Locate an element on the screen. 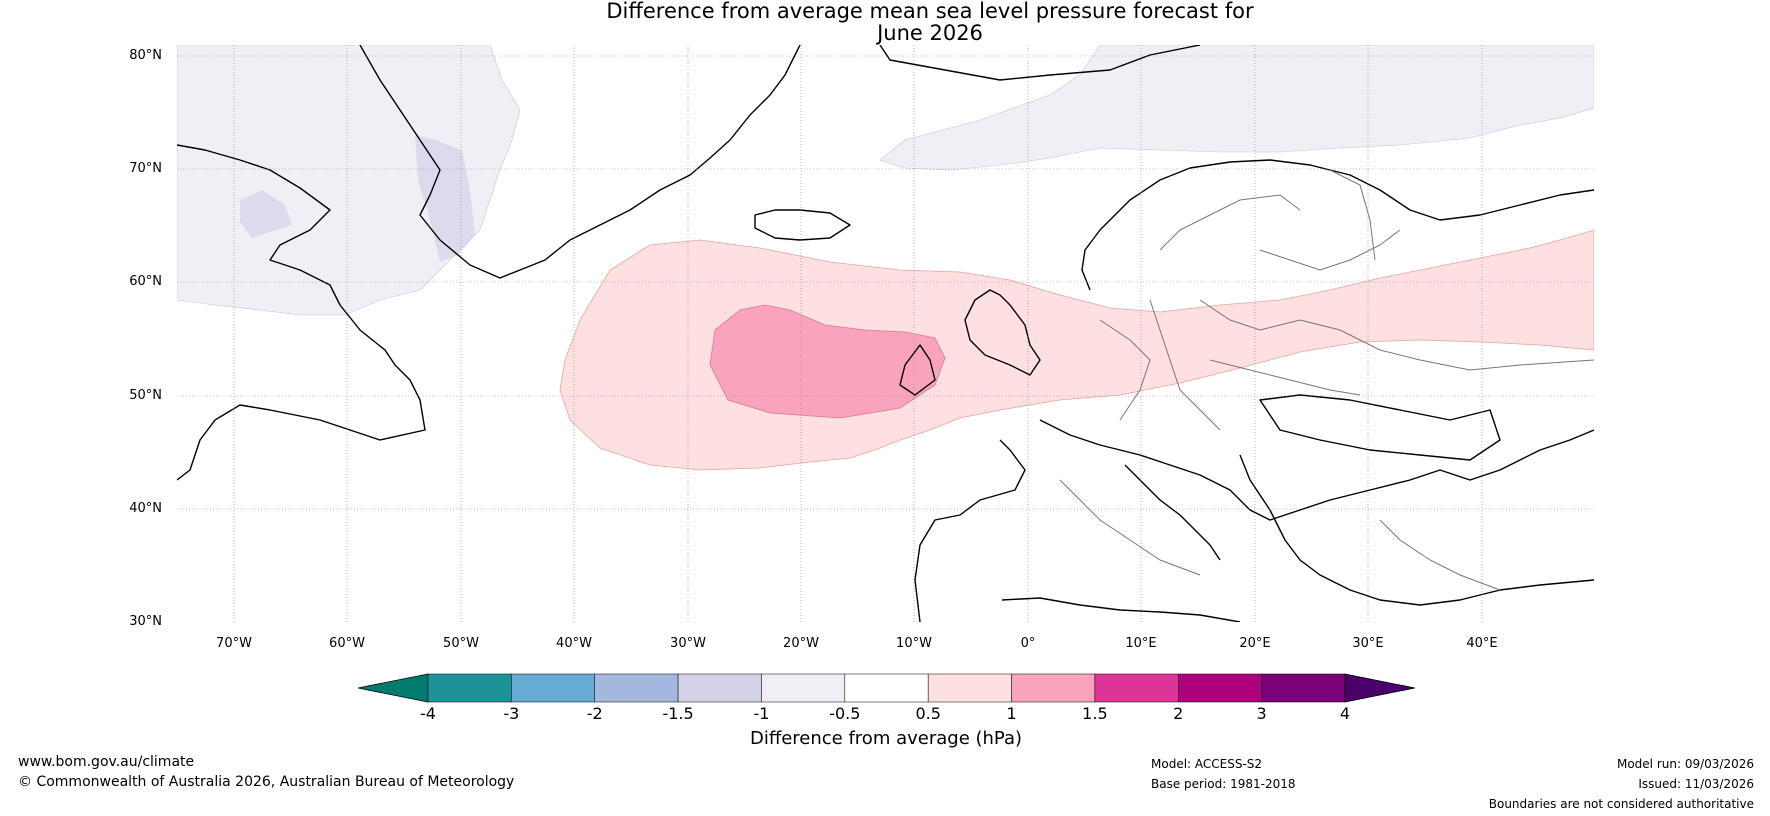 This screenshot has height=816, width=1770. lon-label-40w: 40°W is located at coordinates (574, 643).